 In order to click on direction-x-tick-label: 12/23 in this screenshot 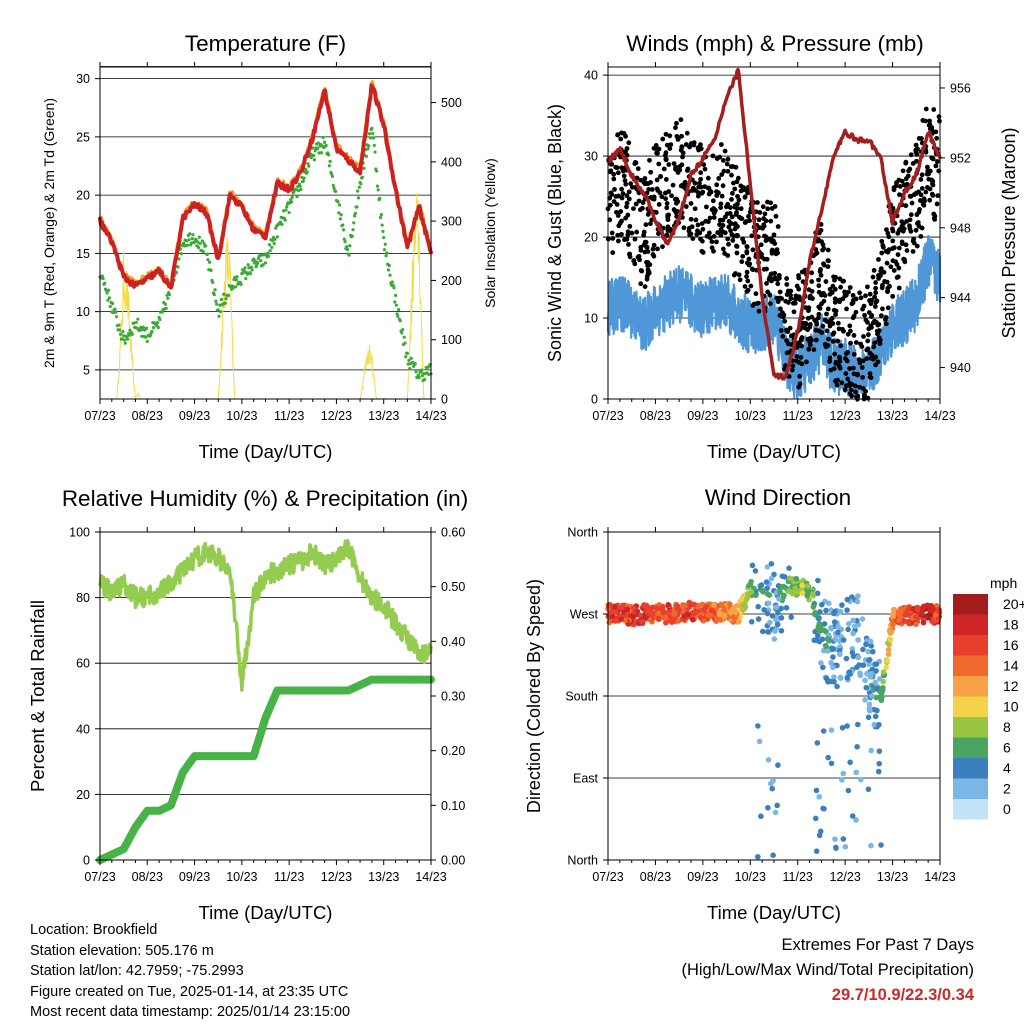, I will do `click(845, 877)`.